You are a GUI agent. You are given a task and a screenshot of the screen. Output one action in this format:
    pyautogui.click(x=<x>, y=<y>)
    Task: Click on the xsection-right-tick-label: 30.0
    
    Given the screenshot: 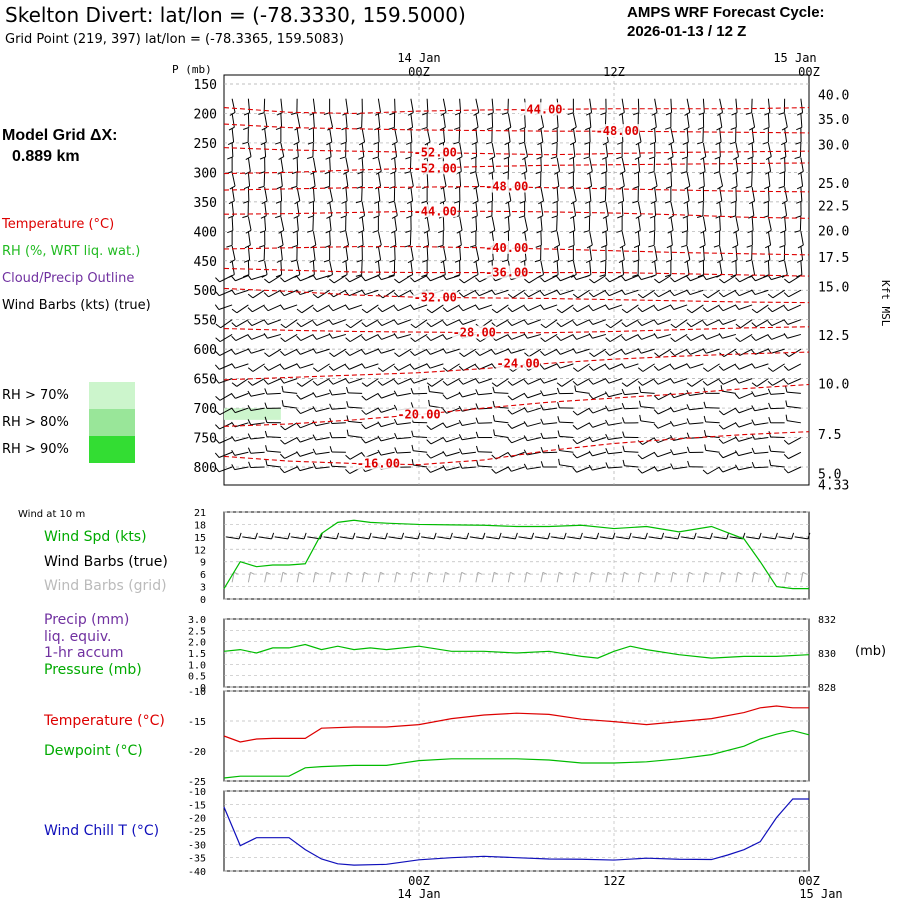 What is the action you would take?
    pyautogui.click(x=833, y=146)
    